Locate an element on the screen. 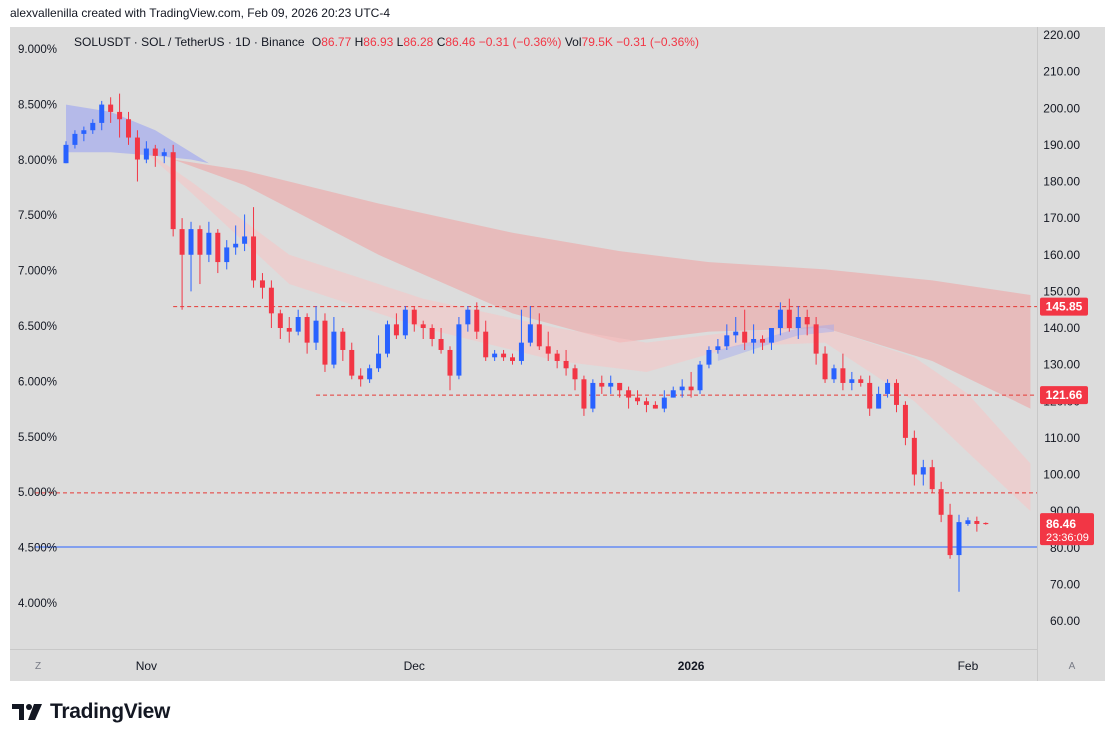 The width and height of the screenshot is (1115, 741). right-axis-tick-16: 60.00 is located at coordinates (1065, 621).